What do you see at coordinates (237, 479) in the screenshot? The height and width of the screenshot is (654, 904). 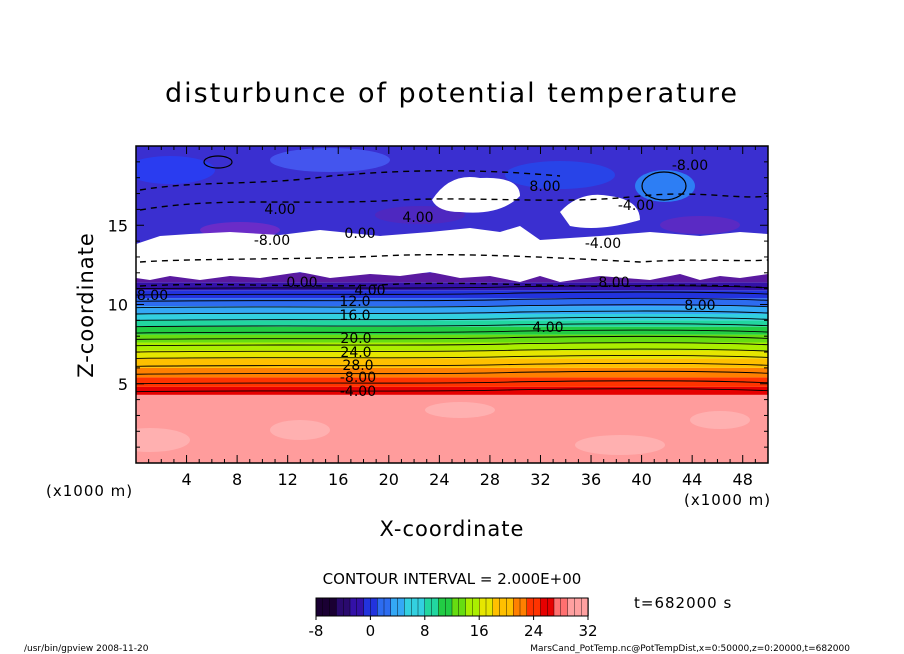 I see `x-tick-label: 8` at bounding box center [237, 479].